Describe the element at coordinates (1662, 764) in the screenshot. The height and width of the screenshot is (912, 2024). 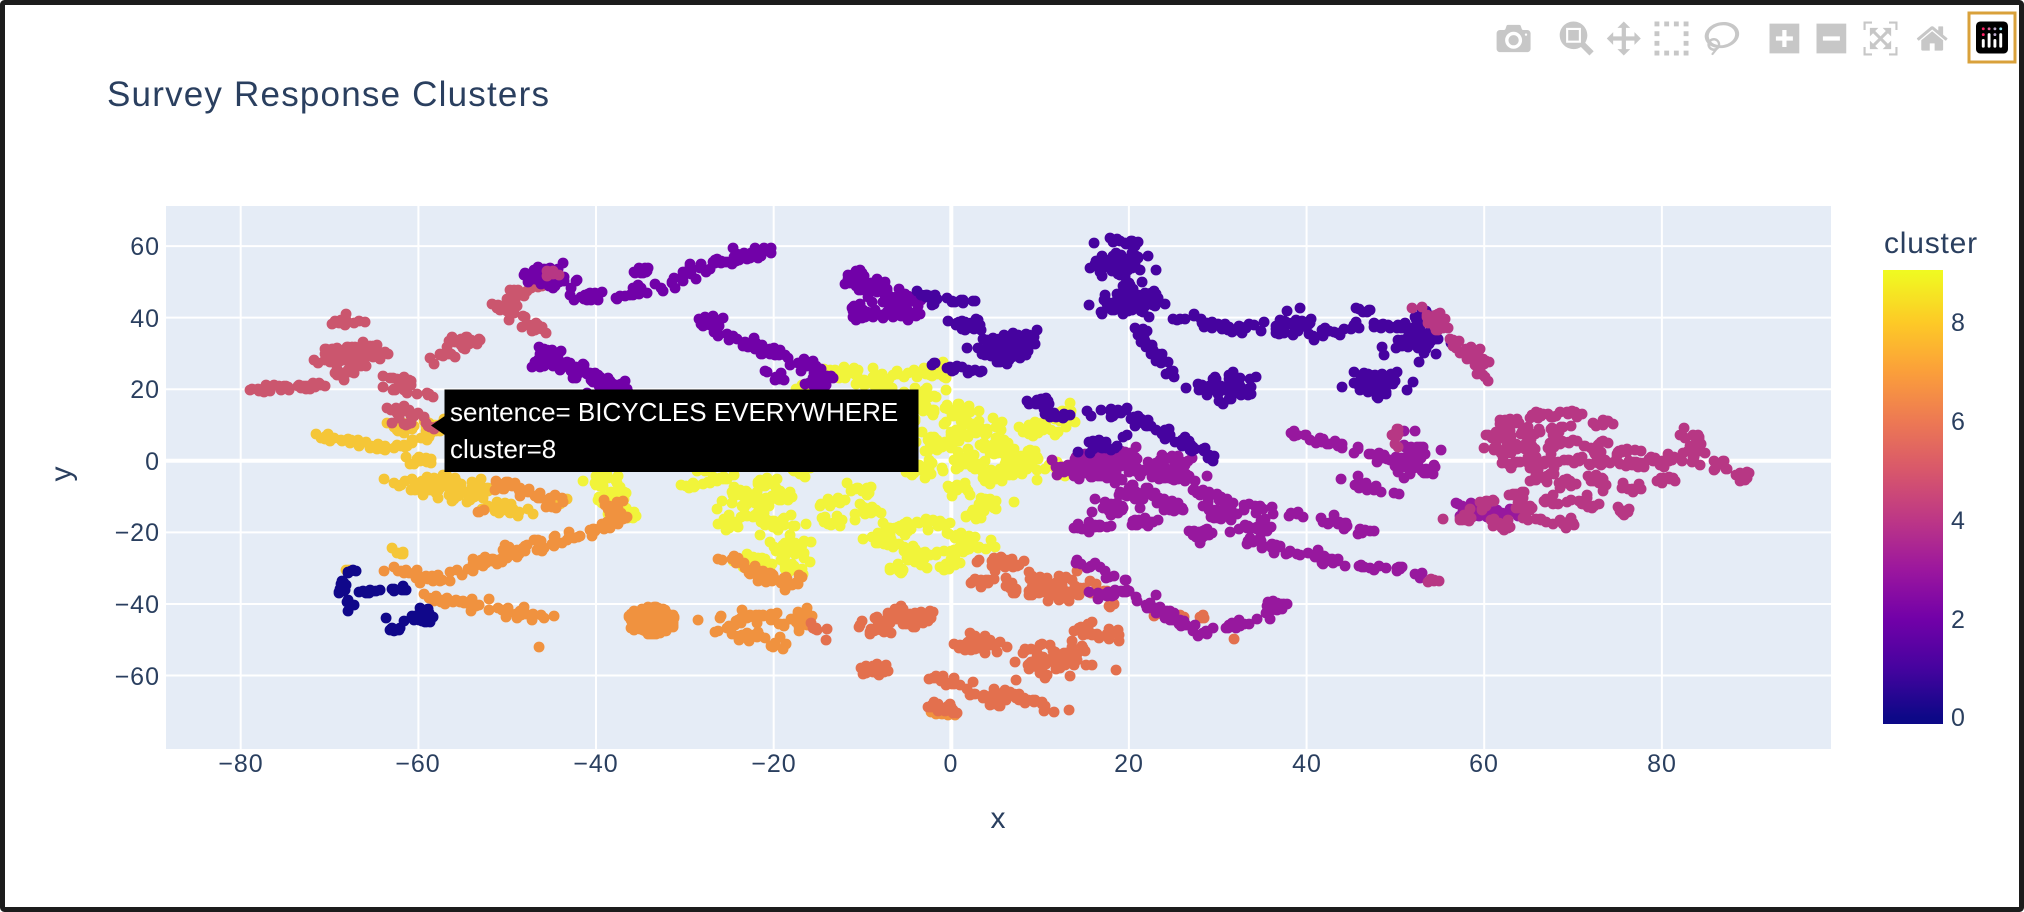
I see `svg-text: 80` at that location.